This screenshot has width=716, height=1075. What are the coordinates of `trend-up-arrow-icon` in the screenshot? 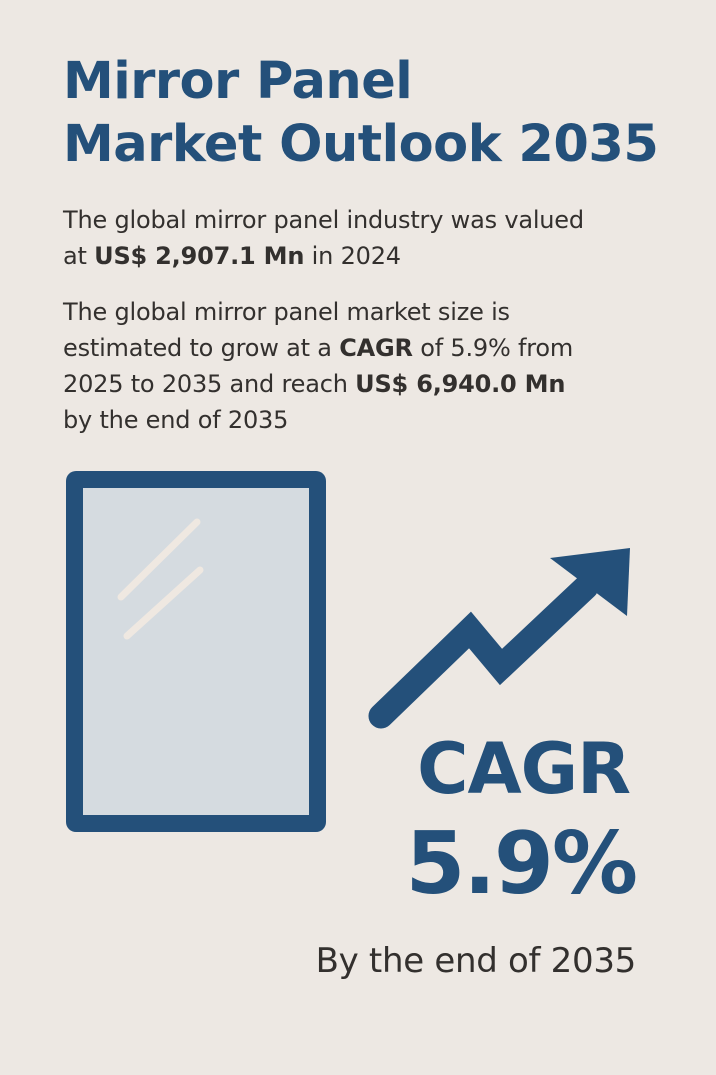 It's located at (499, 638).